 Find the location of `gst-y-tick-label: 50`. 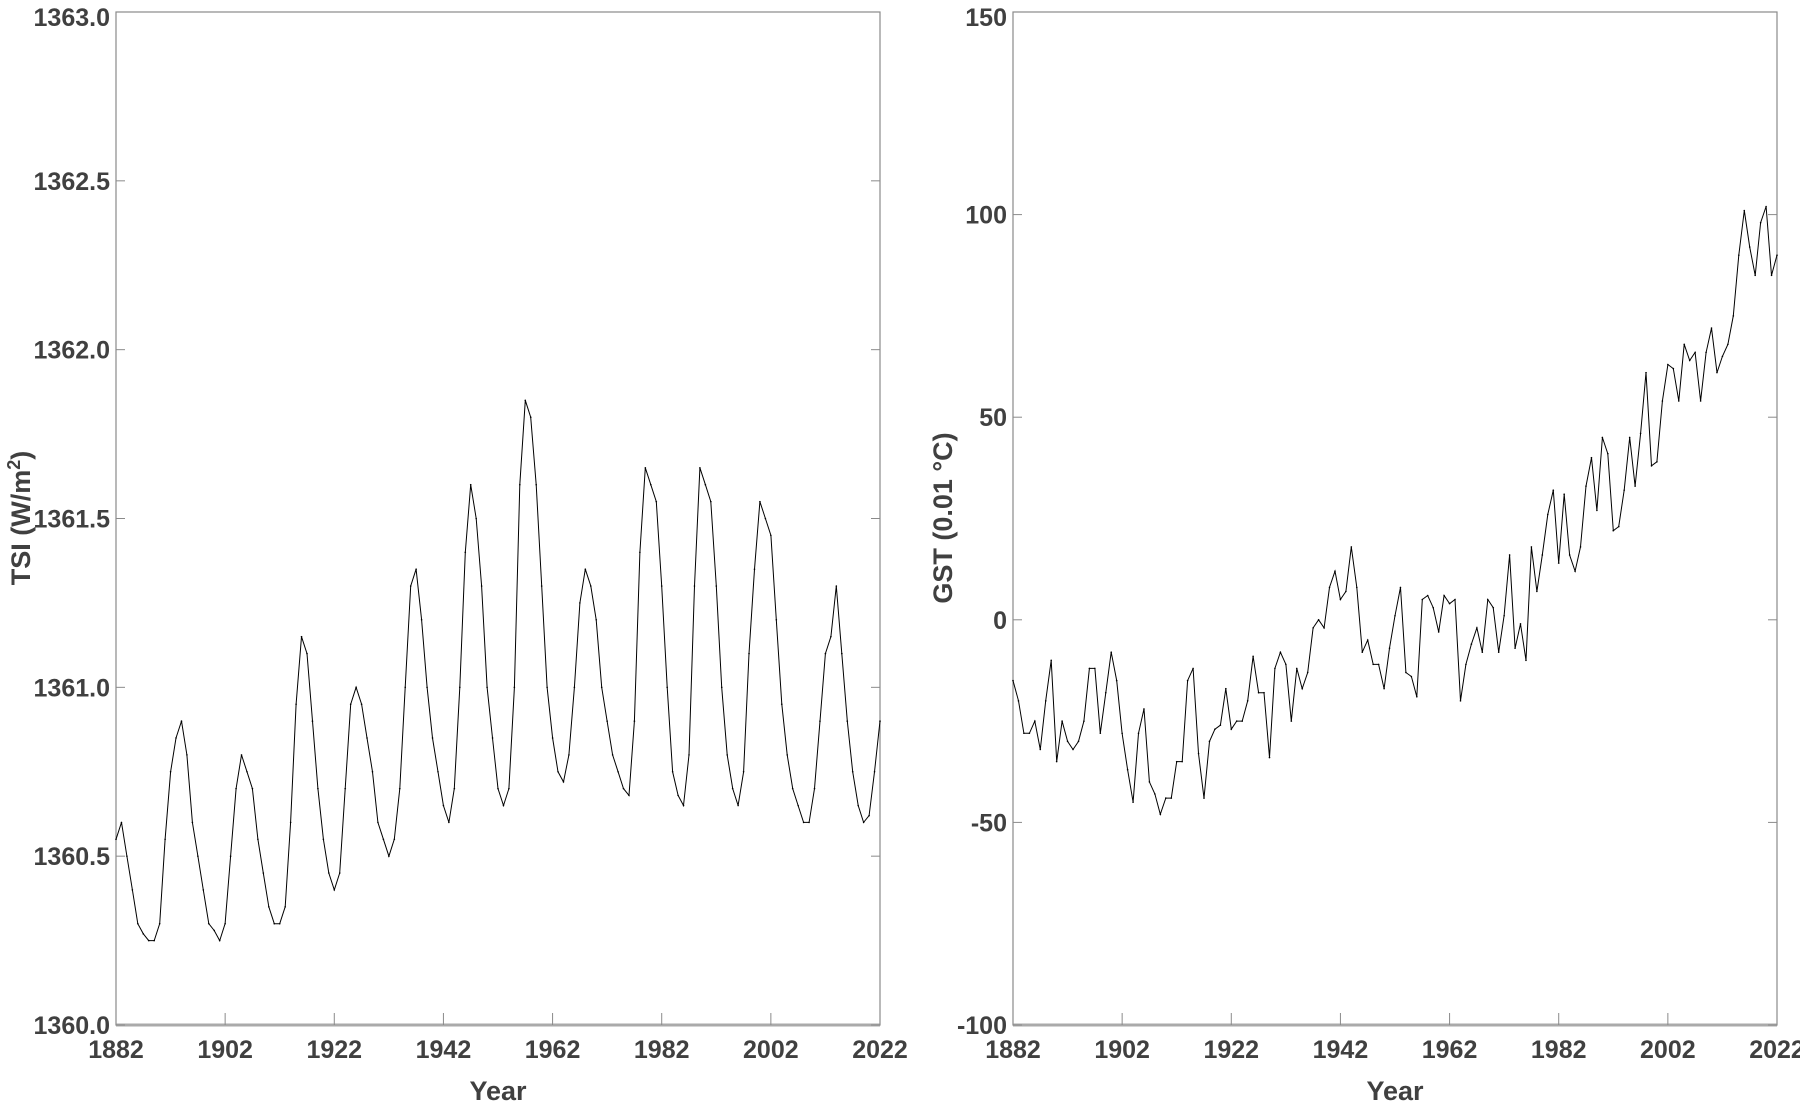

gst-y-tick-label: 50 is located at coordinates (993, 418).